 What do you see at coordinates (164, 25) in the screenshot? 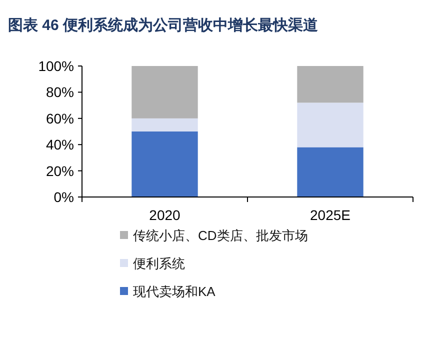
I see `chart-title: 图表 46 便利系统成为公司营收中增长最快渠道` at bounding box center [164, 25].